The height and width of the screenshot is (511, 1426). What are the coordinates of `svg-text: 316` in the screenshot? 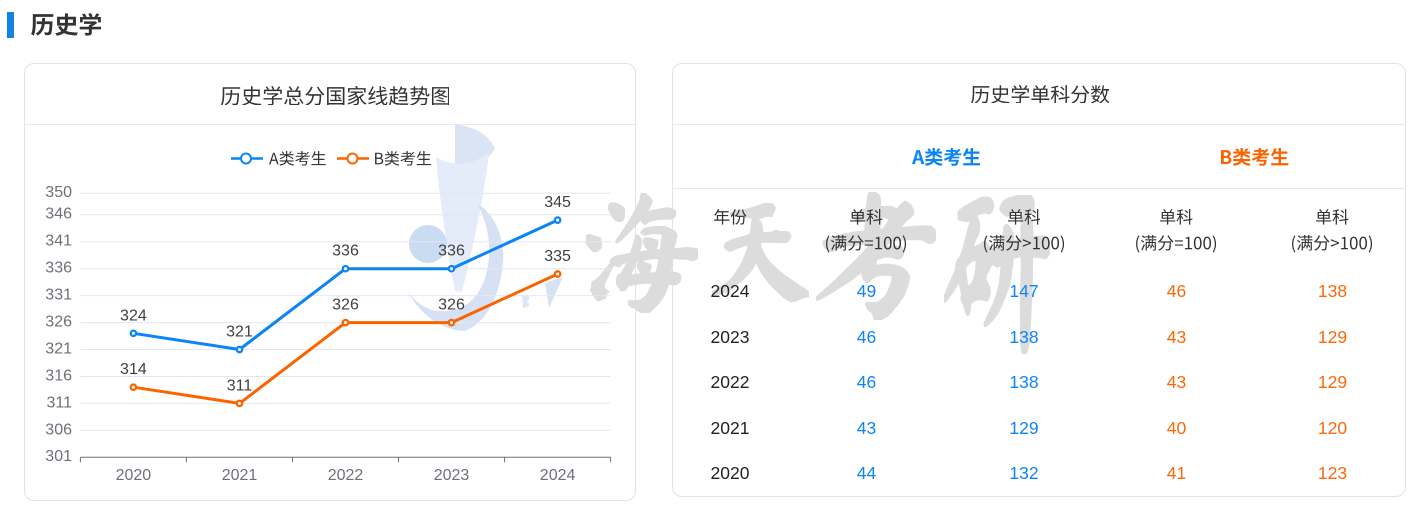 It's located at (58, 375).